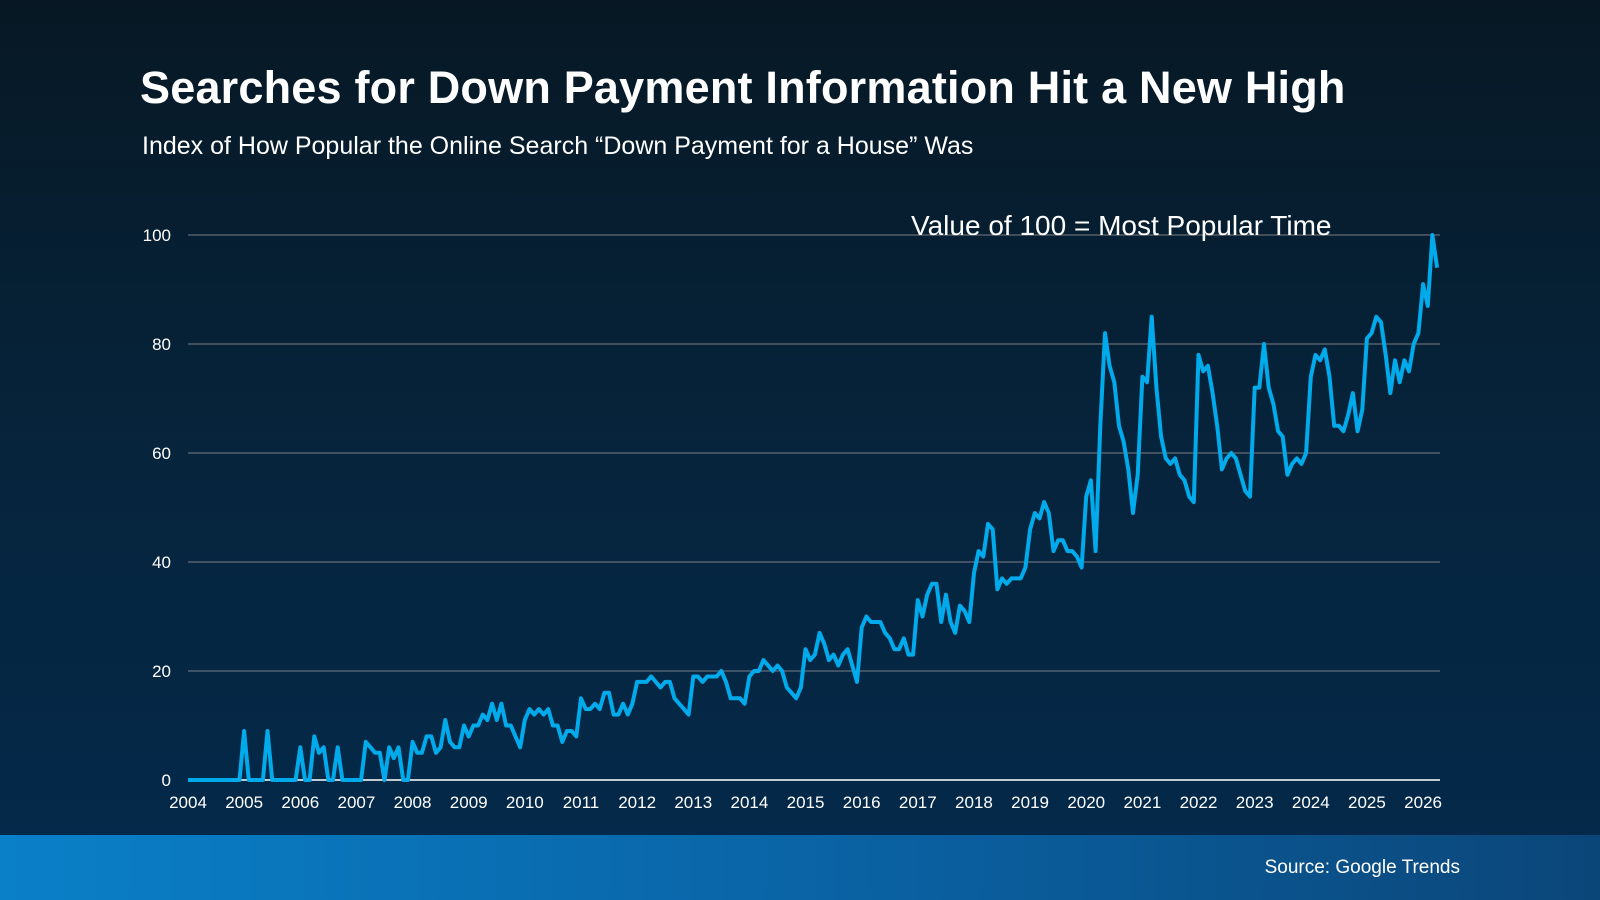 The image size is (1600, 900). Describe the element at coordinates (749, 802) in the screenshot. I see `x-tick-label: 2014` at that location.